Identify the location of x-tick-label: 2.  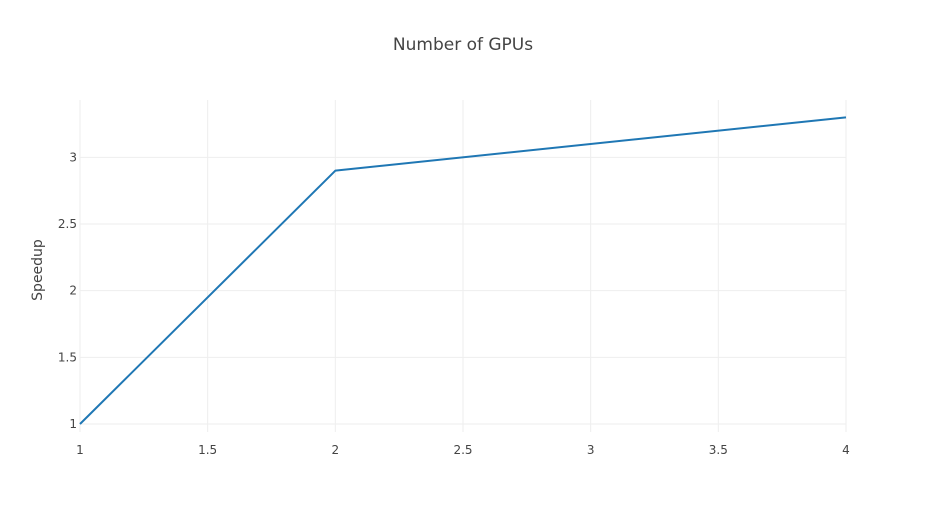
(336, 450).